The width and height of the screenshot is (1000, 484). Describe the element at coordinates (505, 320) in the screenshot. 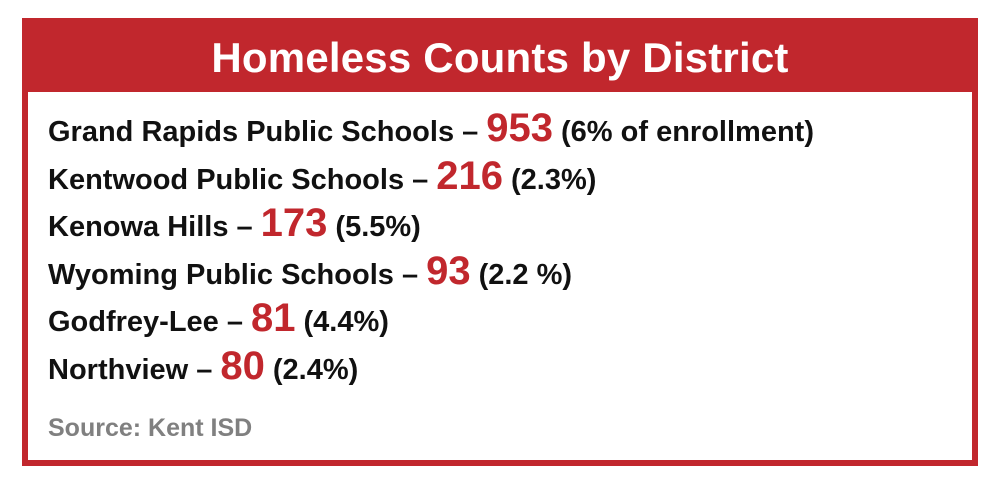

I see `list-item: Godfrey-Lee – 81 (4.4%)` at that location.